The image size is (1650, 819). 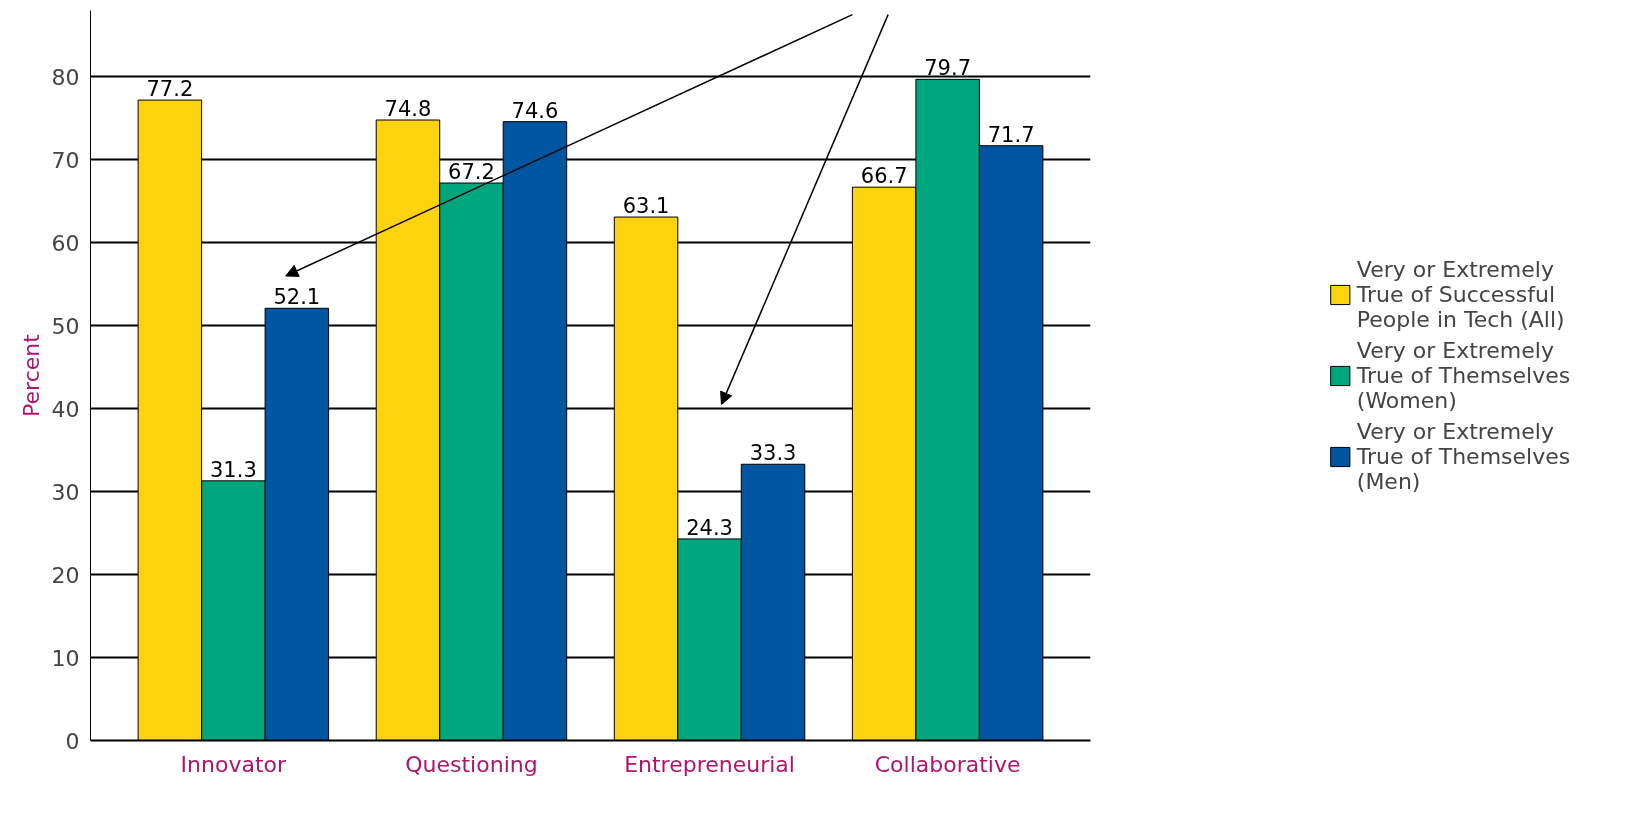 I want to click on data-label: 52.1, so click(x=297, y=297).